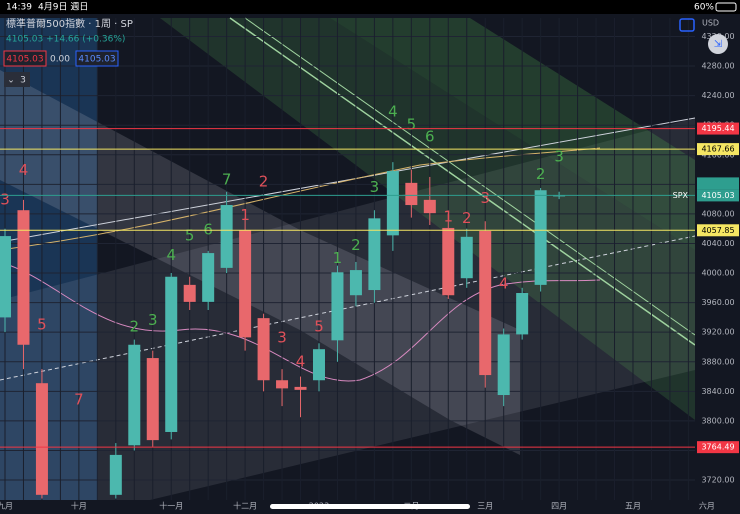 The height and width of the screenshot is (514, 740). I want to click on toolbar-button, so click(687, 25).